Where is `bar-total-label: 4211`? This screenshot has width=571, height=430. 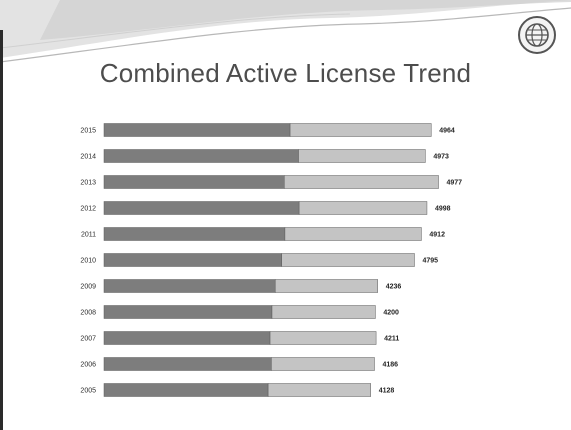
bar-total-label: 4211 is located at coordinates (391, 339).